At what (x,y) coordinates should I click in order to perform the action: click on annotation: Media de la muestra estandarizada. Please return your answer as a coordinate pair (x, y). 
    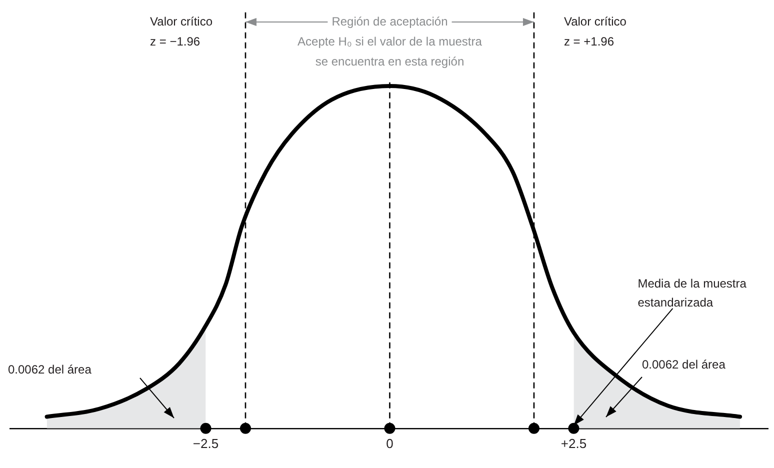
    Looking at the image, I should click on (692, 293).